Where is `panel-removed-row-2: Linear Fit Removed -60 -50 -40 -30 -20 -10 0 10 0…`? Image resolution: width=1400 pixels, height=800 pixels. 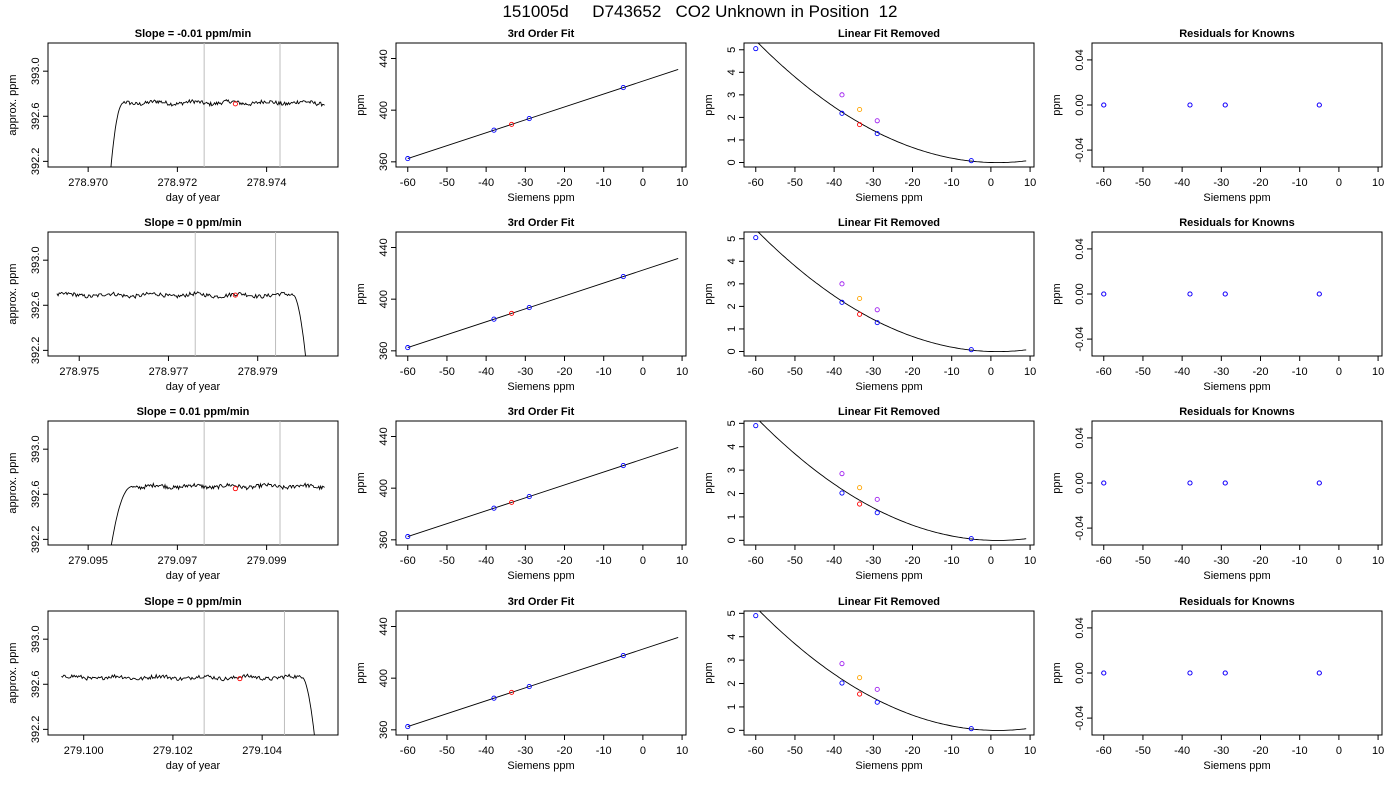
panel-removed-row-2: Linear Fit Removed -60 -50 -40 -30 -20 -10 0 10 0… is located at coordinates (869, 494).